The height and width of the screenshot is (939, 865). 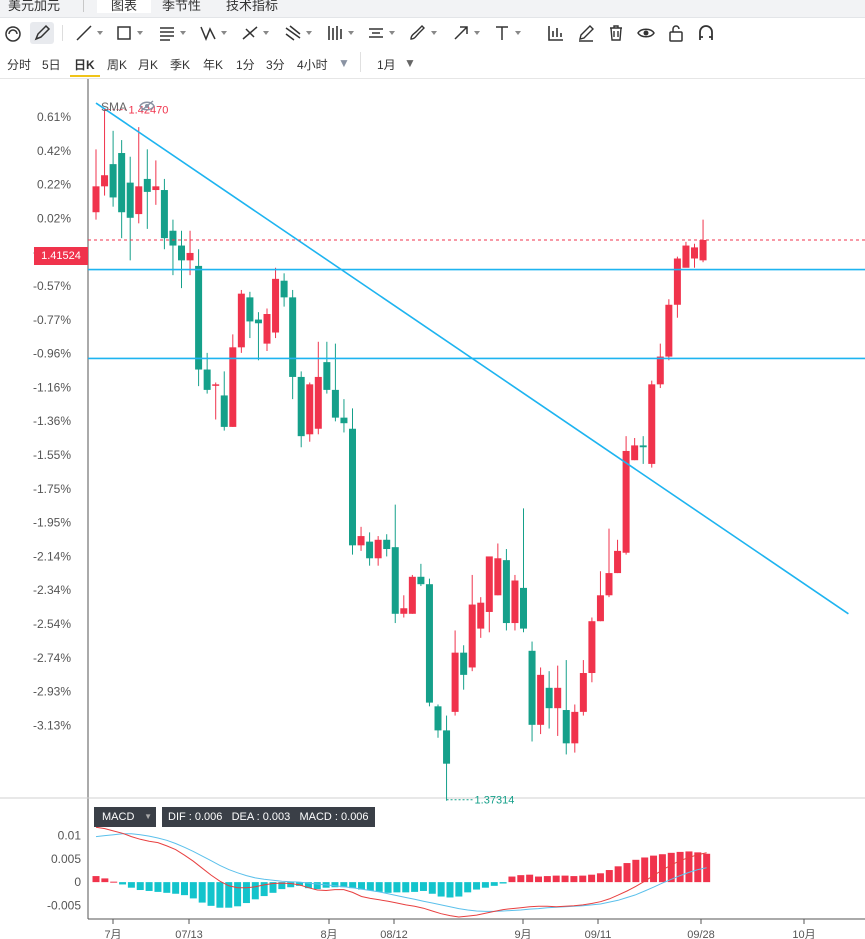 What do you see at coordinates (52, 556) in the screenshot?
I see `price-tick-label: -2.14%` at bounding box center [52, 556].